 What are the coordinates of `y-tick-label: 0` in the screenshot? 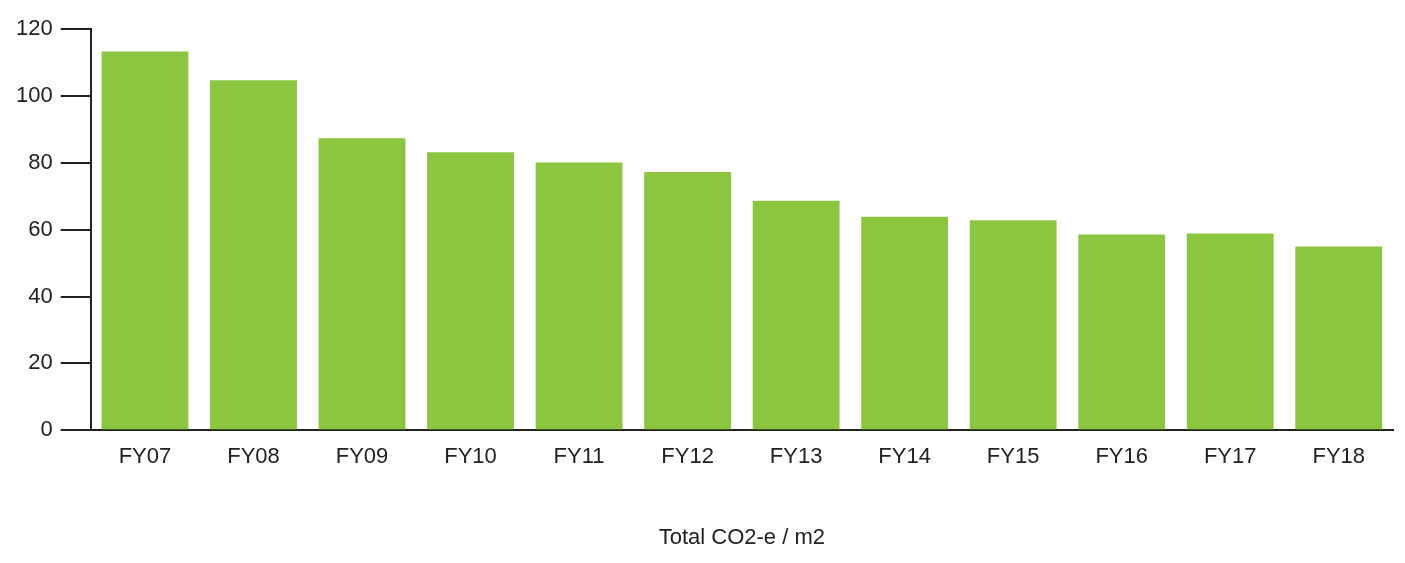 It's located at (46, 429).